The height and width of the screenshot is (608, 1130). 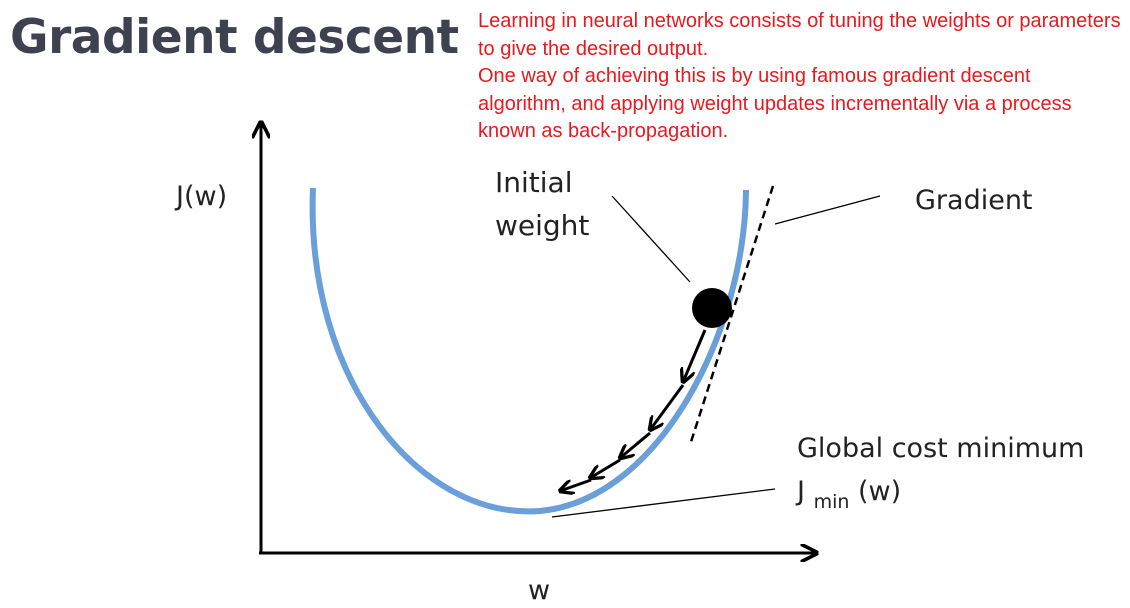 I want to click on jmin-suffix: (w), so click(x=879, y=491).